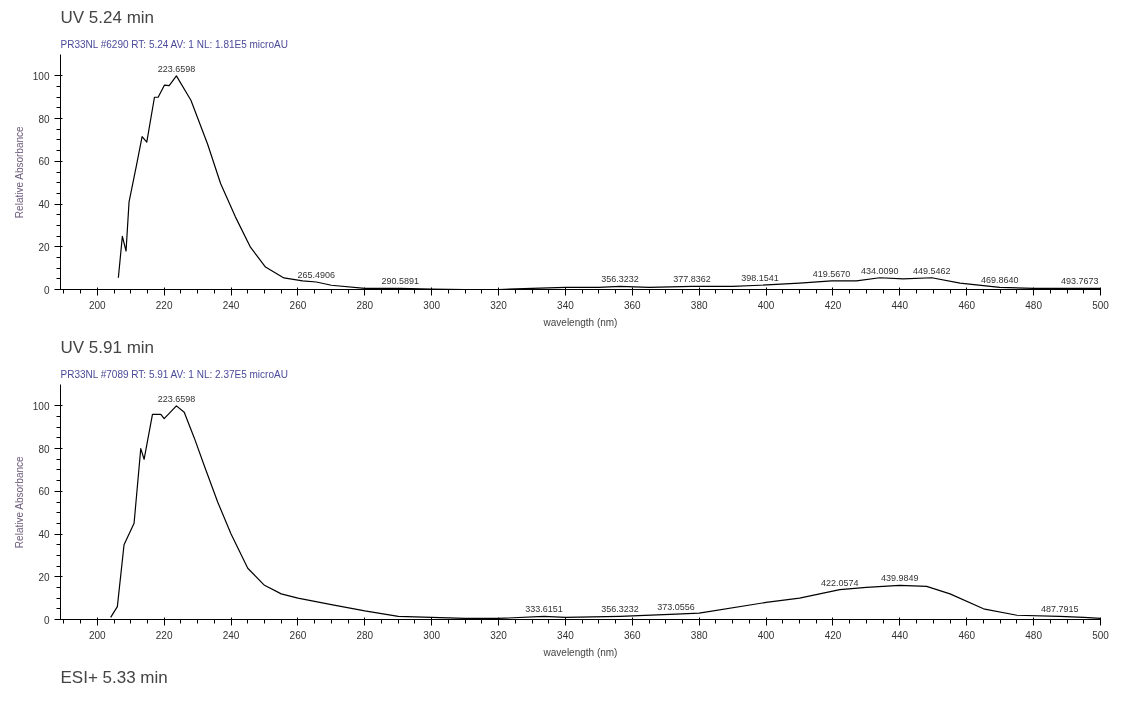 The image size is (1147, 723). Describe the element at coordinates (1059, 609) in the screenshot. I see `annotation: 487.7915` at that location.